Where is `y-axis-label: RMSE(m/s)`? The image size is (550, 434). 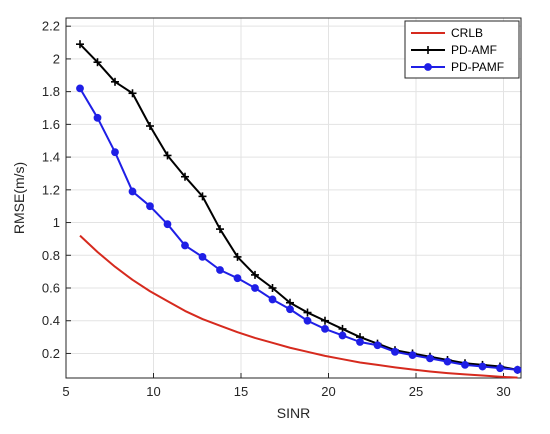
y-axis-label: RMSE(m/s) is located at coordinates (19, 198).